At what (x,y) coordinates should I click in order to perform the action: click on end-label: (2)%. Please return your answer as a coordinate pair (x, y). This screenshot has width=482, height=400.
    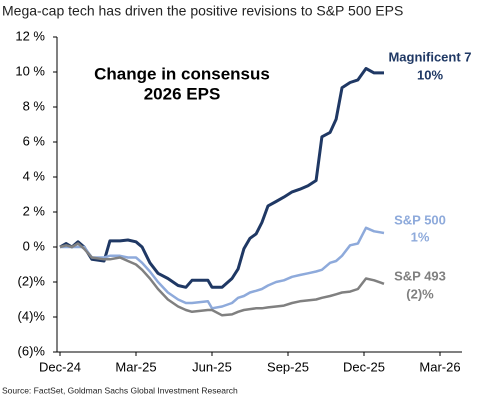
    Looking at the image, I should click on (420, 293).